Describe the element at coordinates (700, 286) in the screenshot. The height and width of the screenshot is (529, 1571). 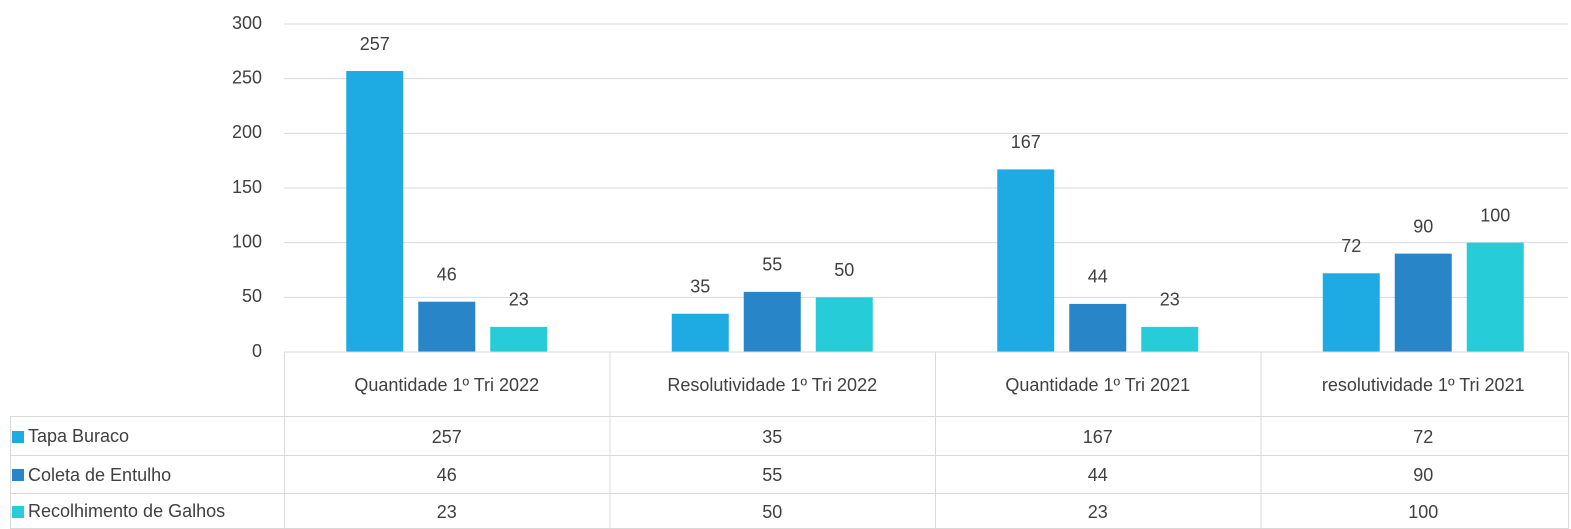
I see `data-label: 35` at that location.